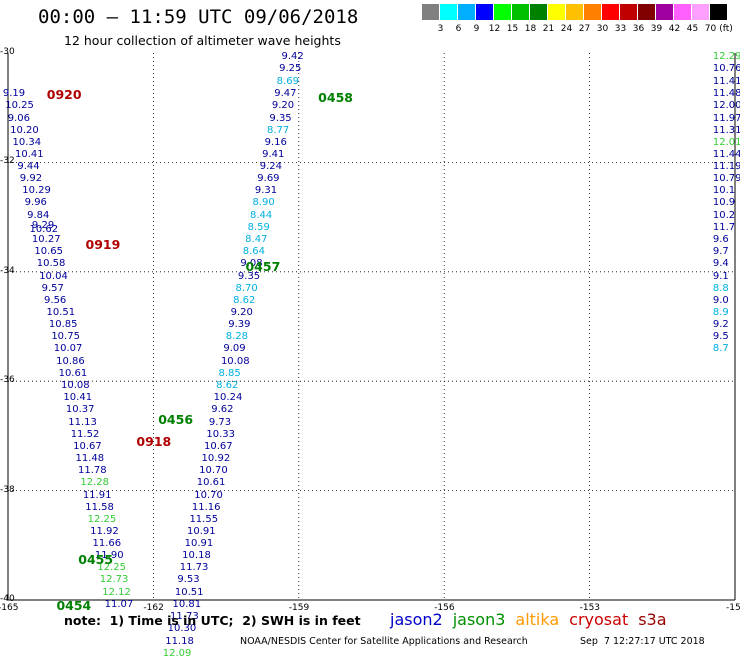 Image resolution: width=740 pixels, height=659 pixels. Describe the element at coordinates (154, 442) in the screenshot. I see `pass-time-label: 0918` at that location.